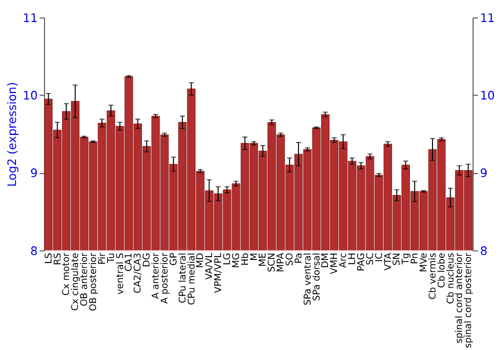  Describe the element at coordinates (200, 260) in the screenshot. I see `x-tick-label: MD` at that location.